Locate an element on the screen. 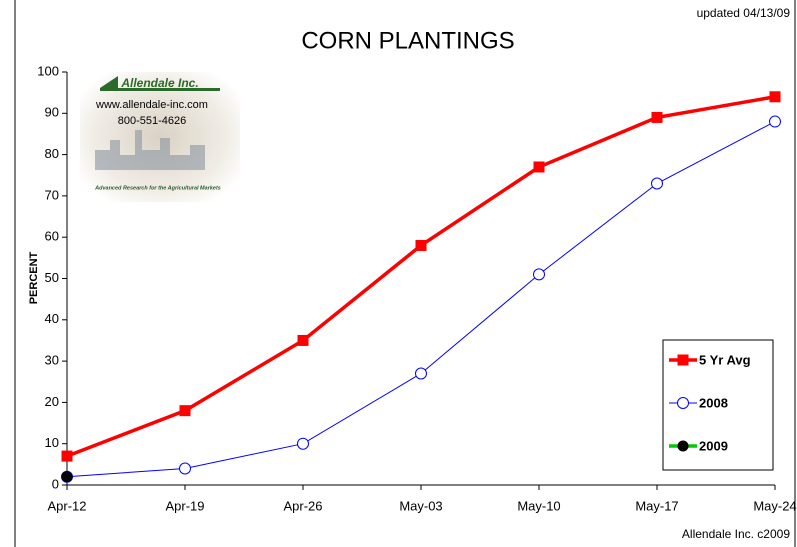 The image size is (797, 547). y-tick-label: 20 is located at coordinates (52, 401).